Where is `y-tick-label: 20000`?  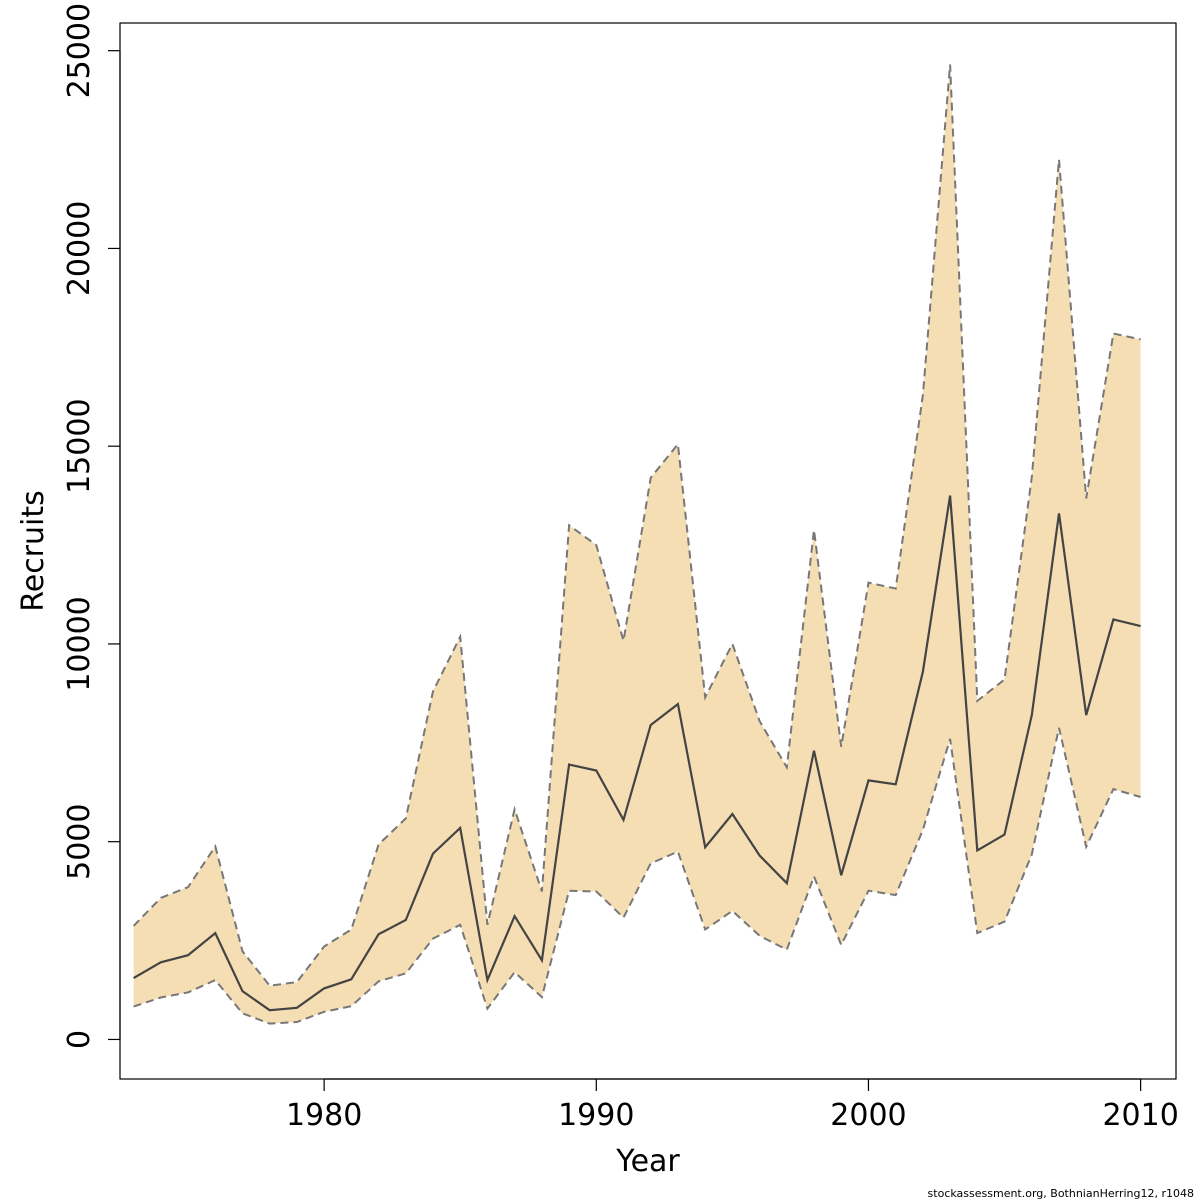
y-tick-label: 20000 is located at coordinates (79, 248).